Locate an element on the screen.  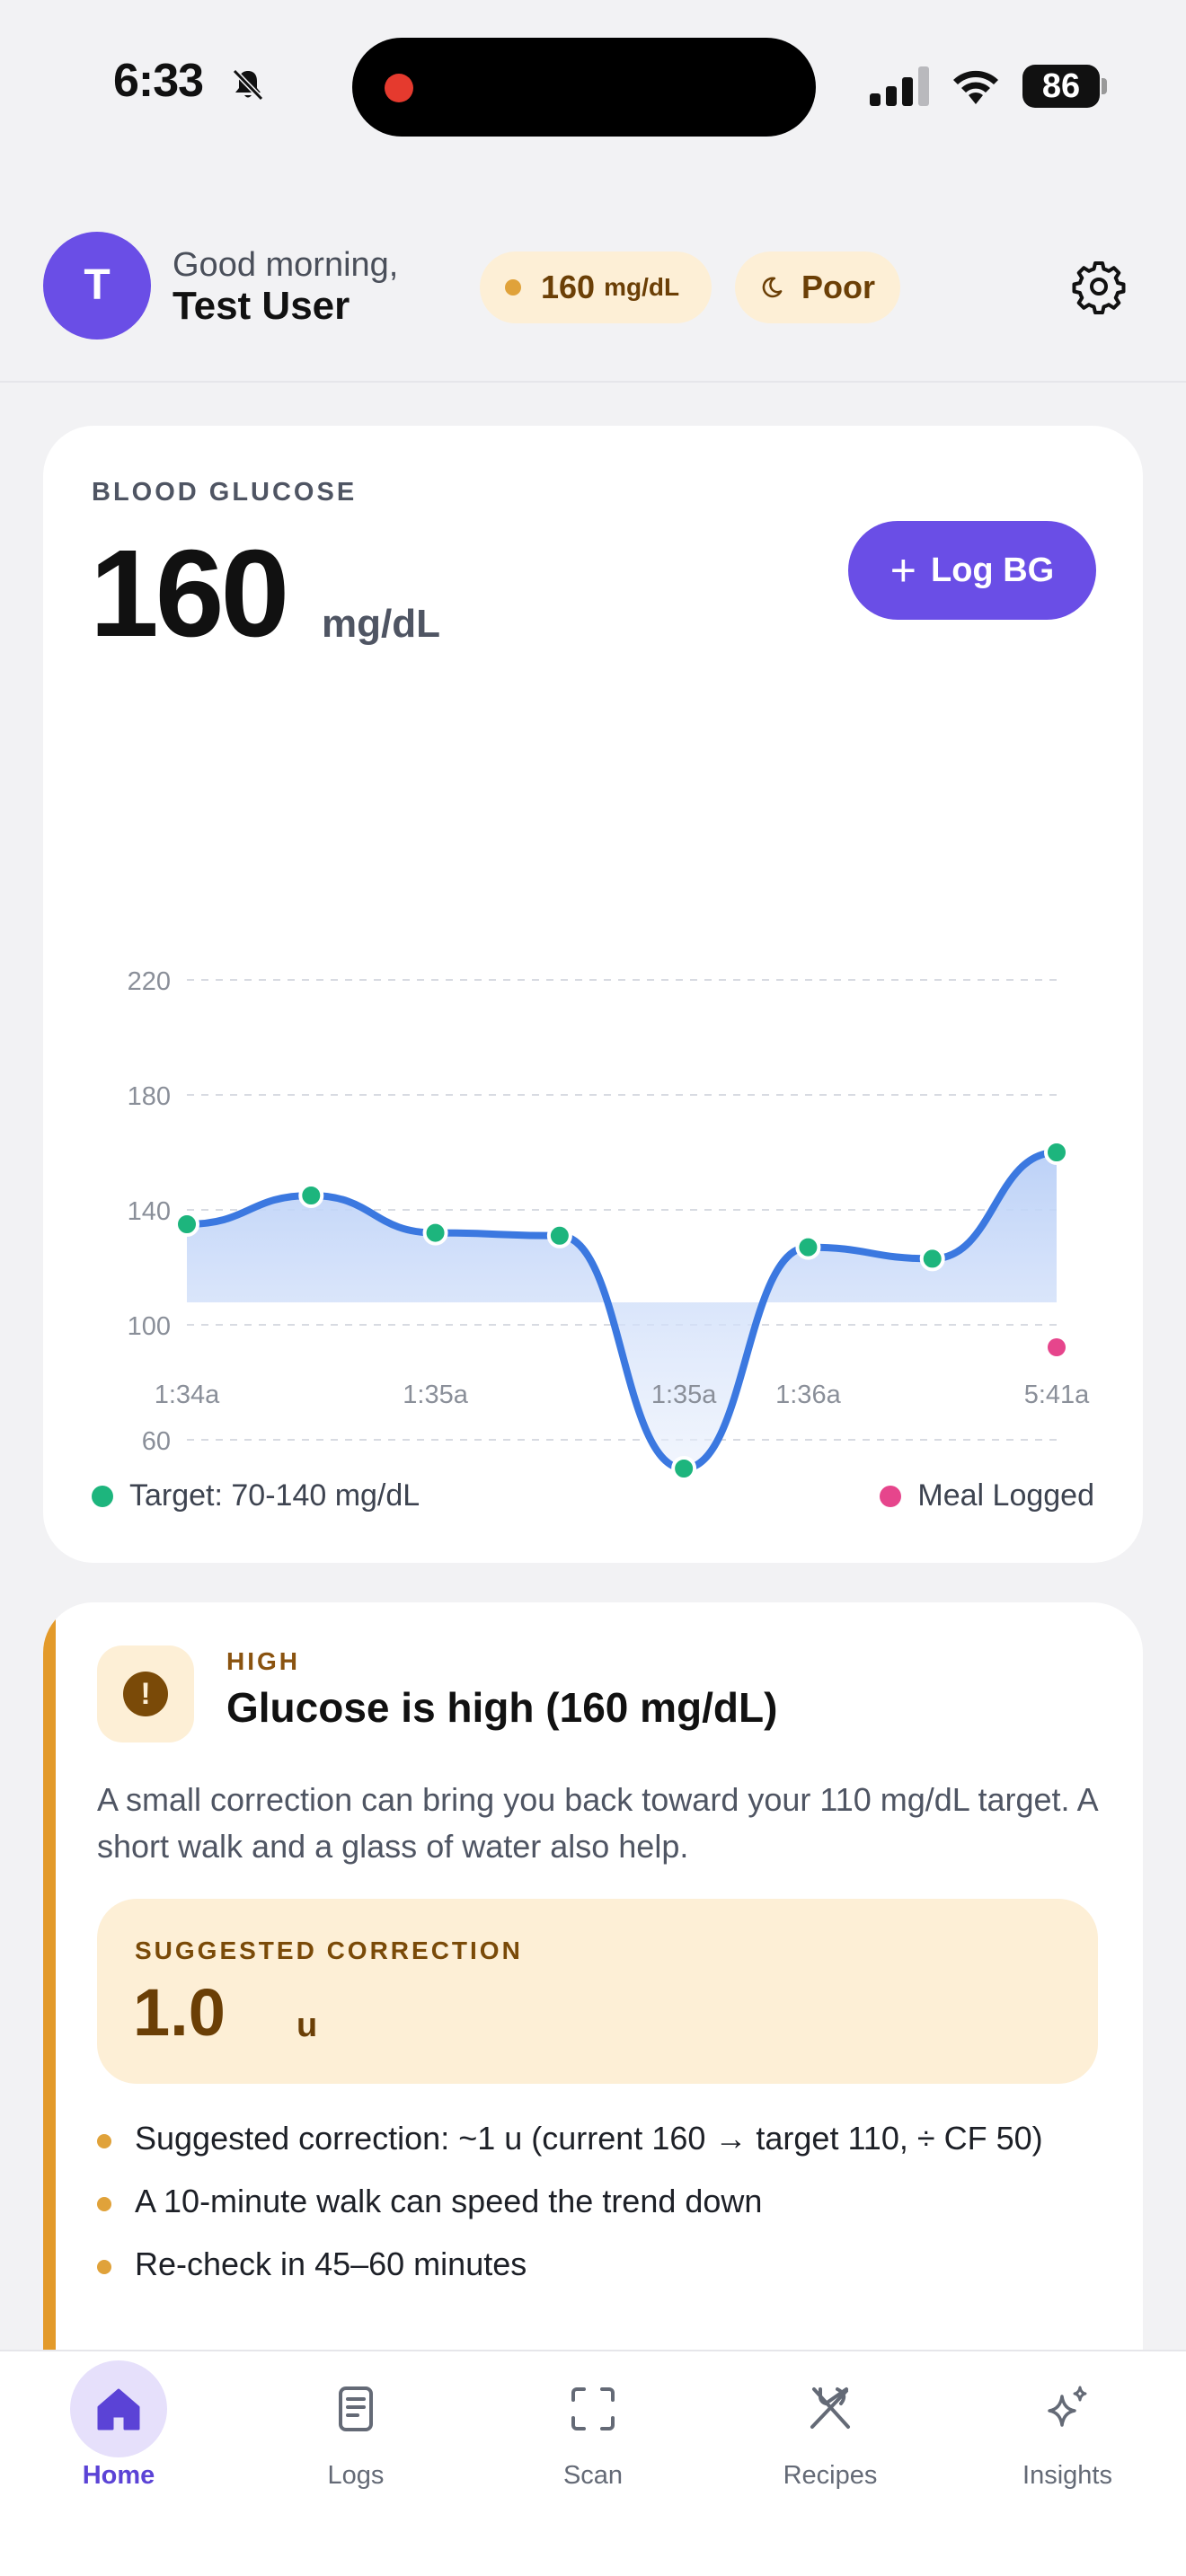
glucose-pill-value: 160 is located at coordinates (568, 287).